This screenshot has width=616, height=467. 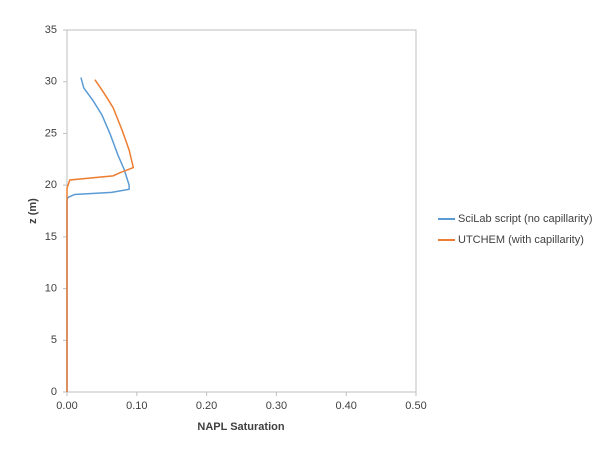 What do you see at coordinates (54, 340) in the screenshot?
I see `y-tick-label: 5` at bounding box center [54, 340].